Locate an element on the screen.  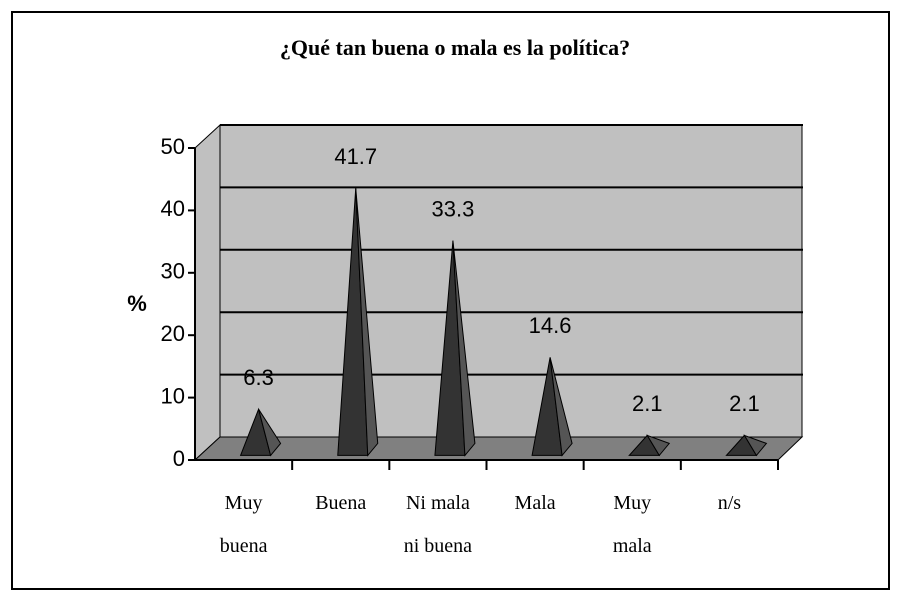
x-tick-label: Muy buena is located at coordinates (243, 524).